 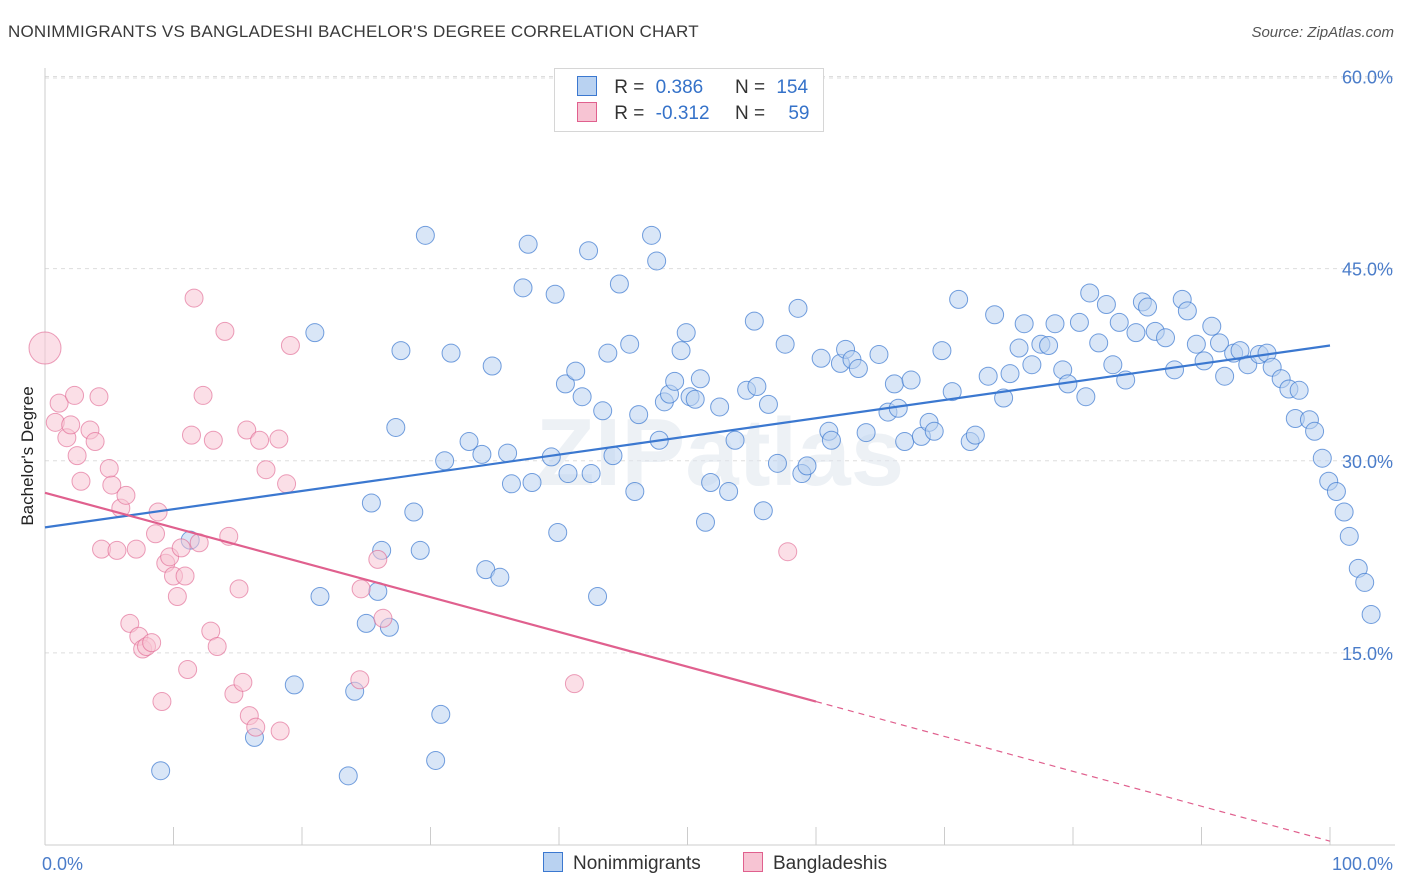 I want to click on legend-row-bangladeshis: R = -0.312 N = 59, so click(x=693, y=114).